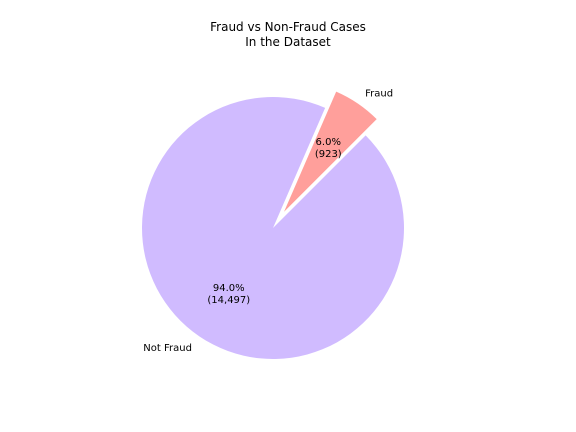  What do you see at coordinates (228, 300) in the screenshot?
I see `slice-count-not-fraud: (14,497)` at bounding box center [228, 300].